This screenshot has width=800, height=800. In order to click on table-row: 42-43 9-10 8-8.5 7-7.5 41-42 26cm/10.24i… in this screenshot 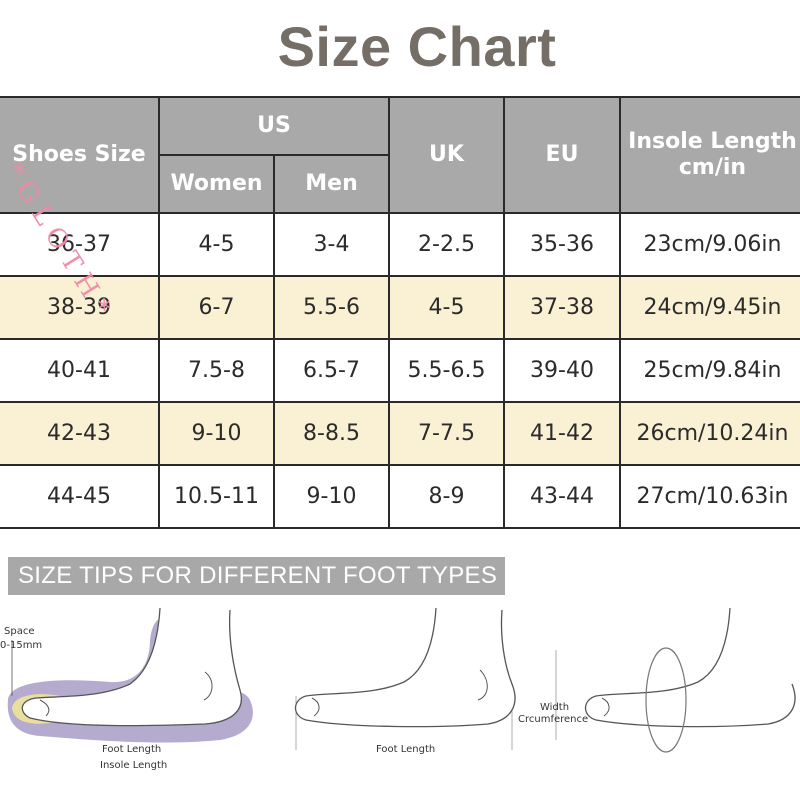, I will do `click(400, 433)`.